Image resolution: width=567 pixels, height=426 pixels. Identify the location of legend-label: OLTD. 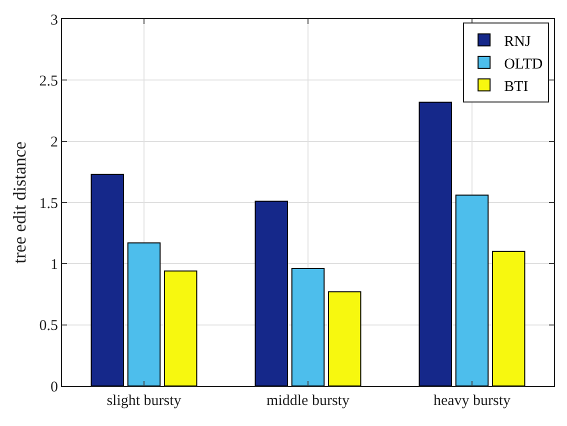
(523, 64).